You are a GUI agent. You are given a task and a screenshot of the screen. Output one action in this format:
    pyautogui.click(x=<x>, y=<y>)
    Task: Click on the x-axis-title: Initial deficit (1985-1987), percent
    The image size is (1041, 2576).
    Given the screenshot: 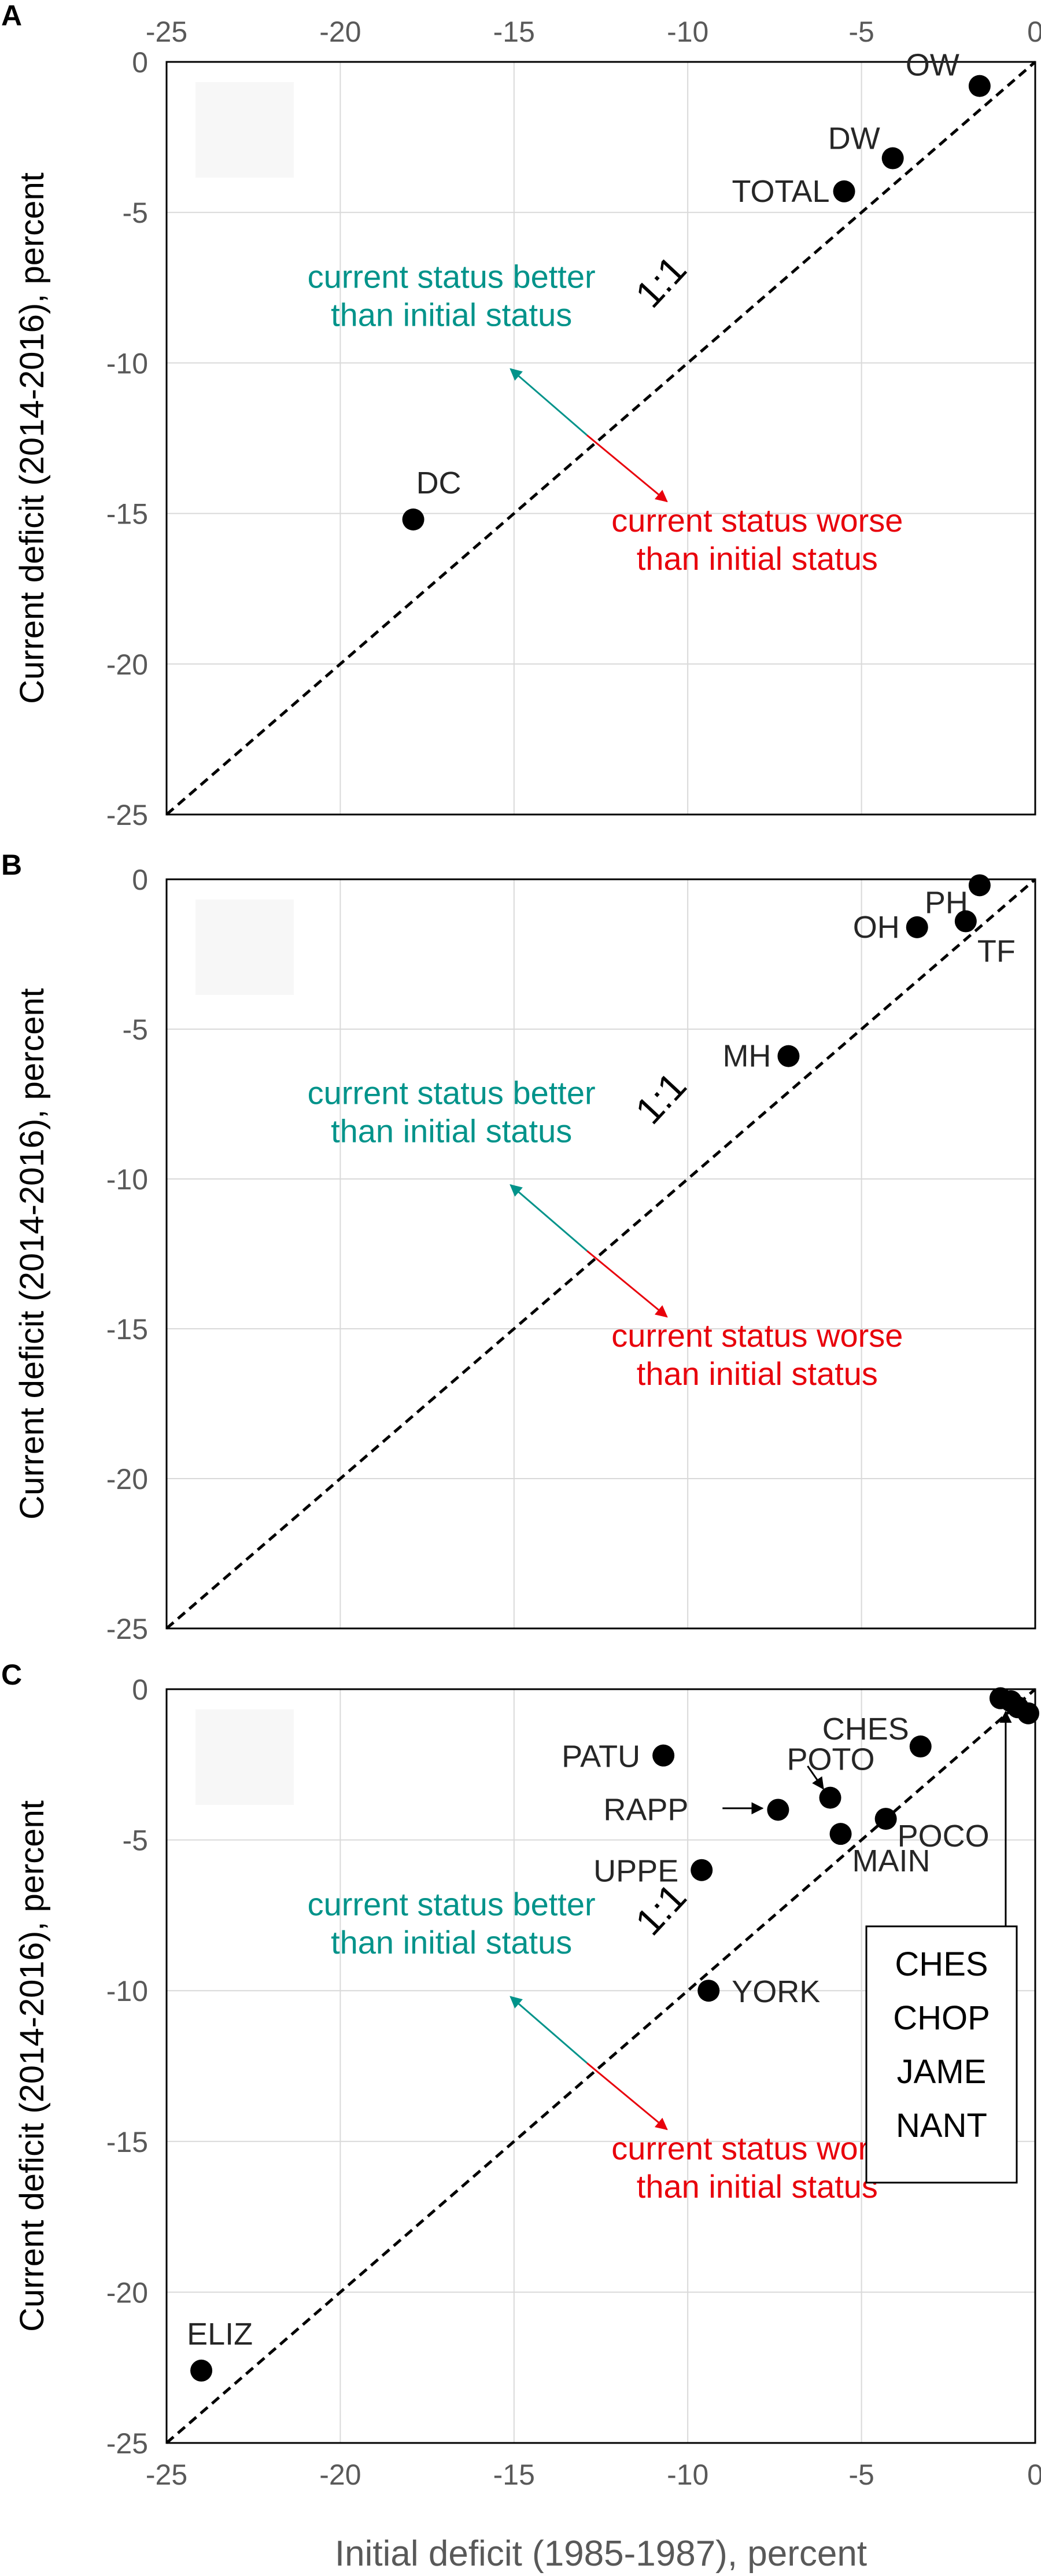 What is the action you would take?
    pyautogui.click(x=601, y=2554)
    